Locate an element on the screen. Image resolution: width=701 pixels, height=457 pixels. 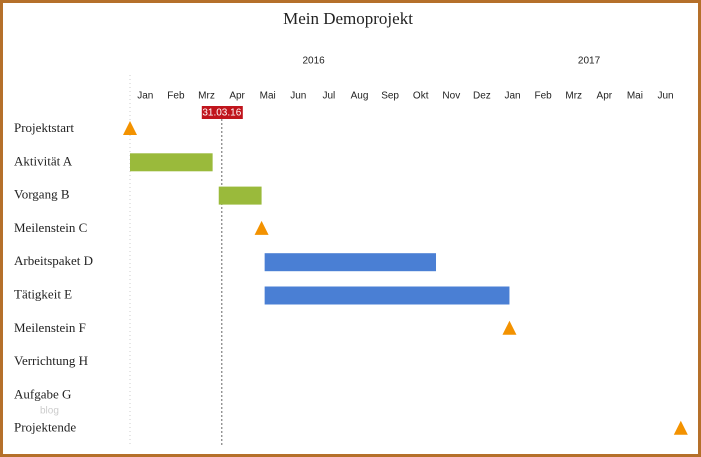
month-label: Nov is located at coordinates (451, 96).